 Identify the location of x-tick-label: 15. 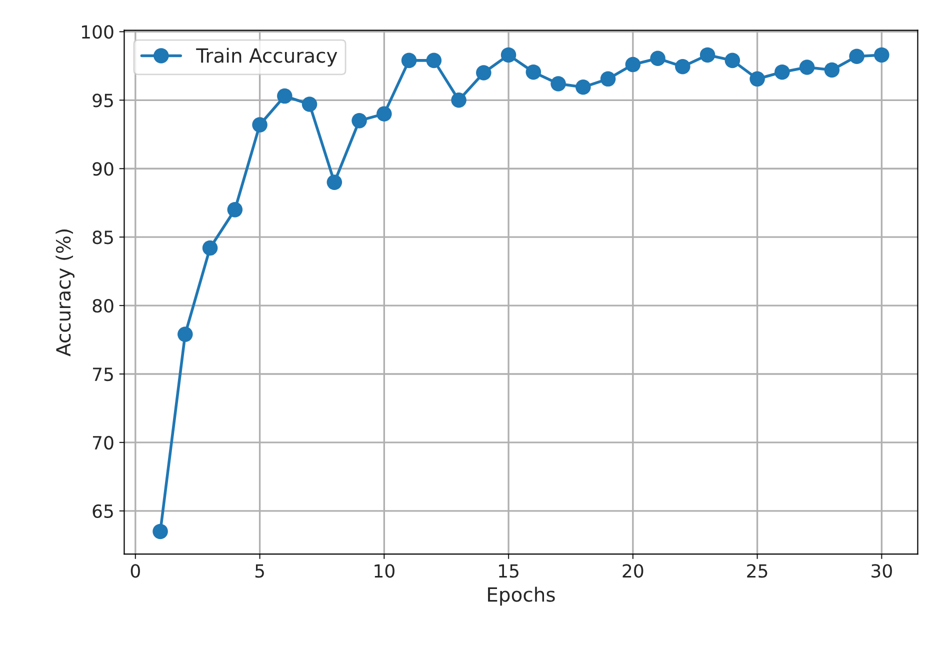
(508, 571).